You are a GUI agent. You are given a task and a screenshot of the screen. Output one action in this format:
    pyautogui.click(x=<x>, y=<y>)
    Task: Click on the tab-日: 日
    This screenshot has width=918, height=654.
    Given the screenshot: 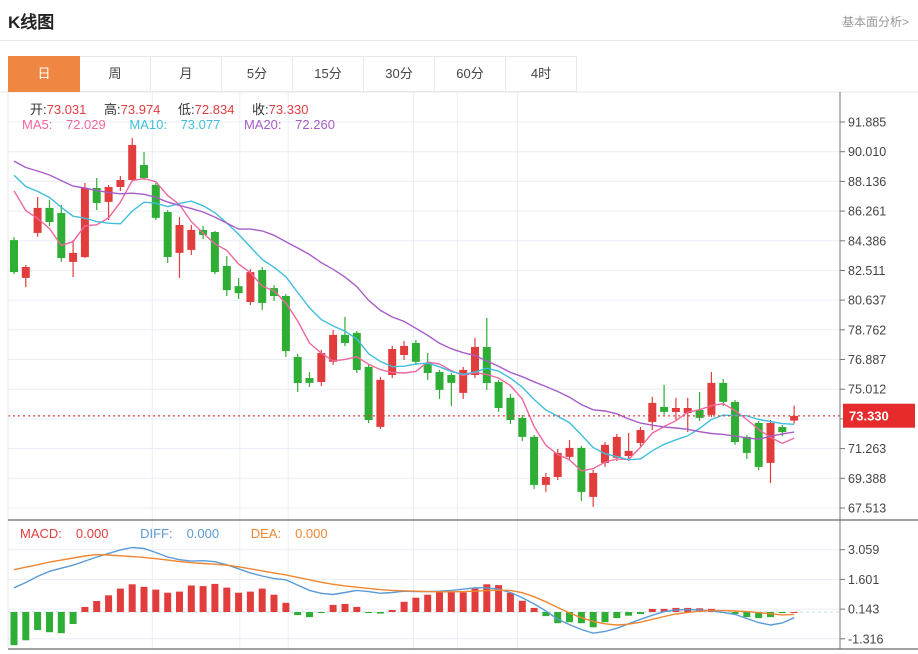 What is the action you would take?
    pyautogui.click(x=44, y=74)
    